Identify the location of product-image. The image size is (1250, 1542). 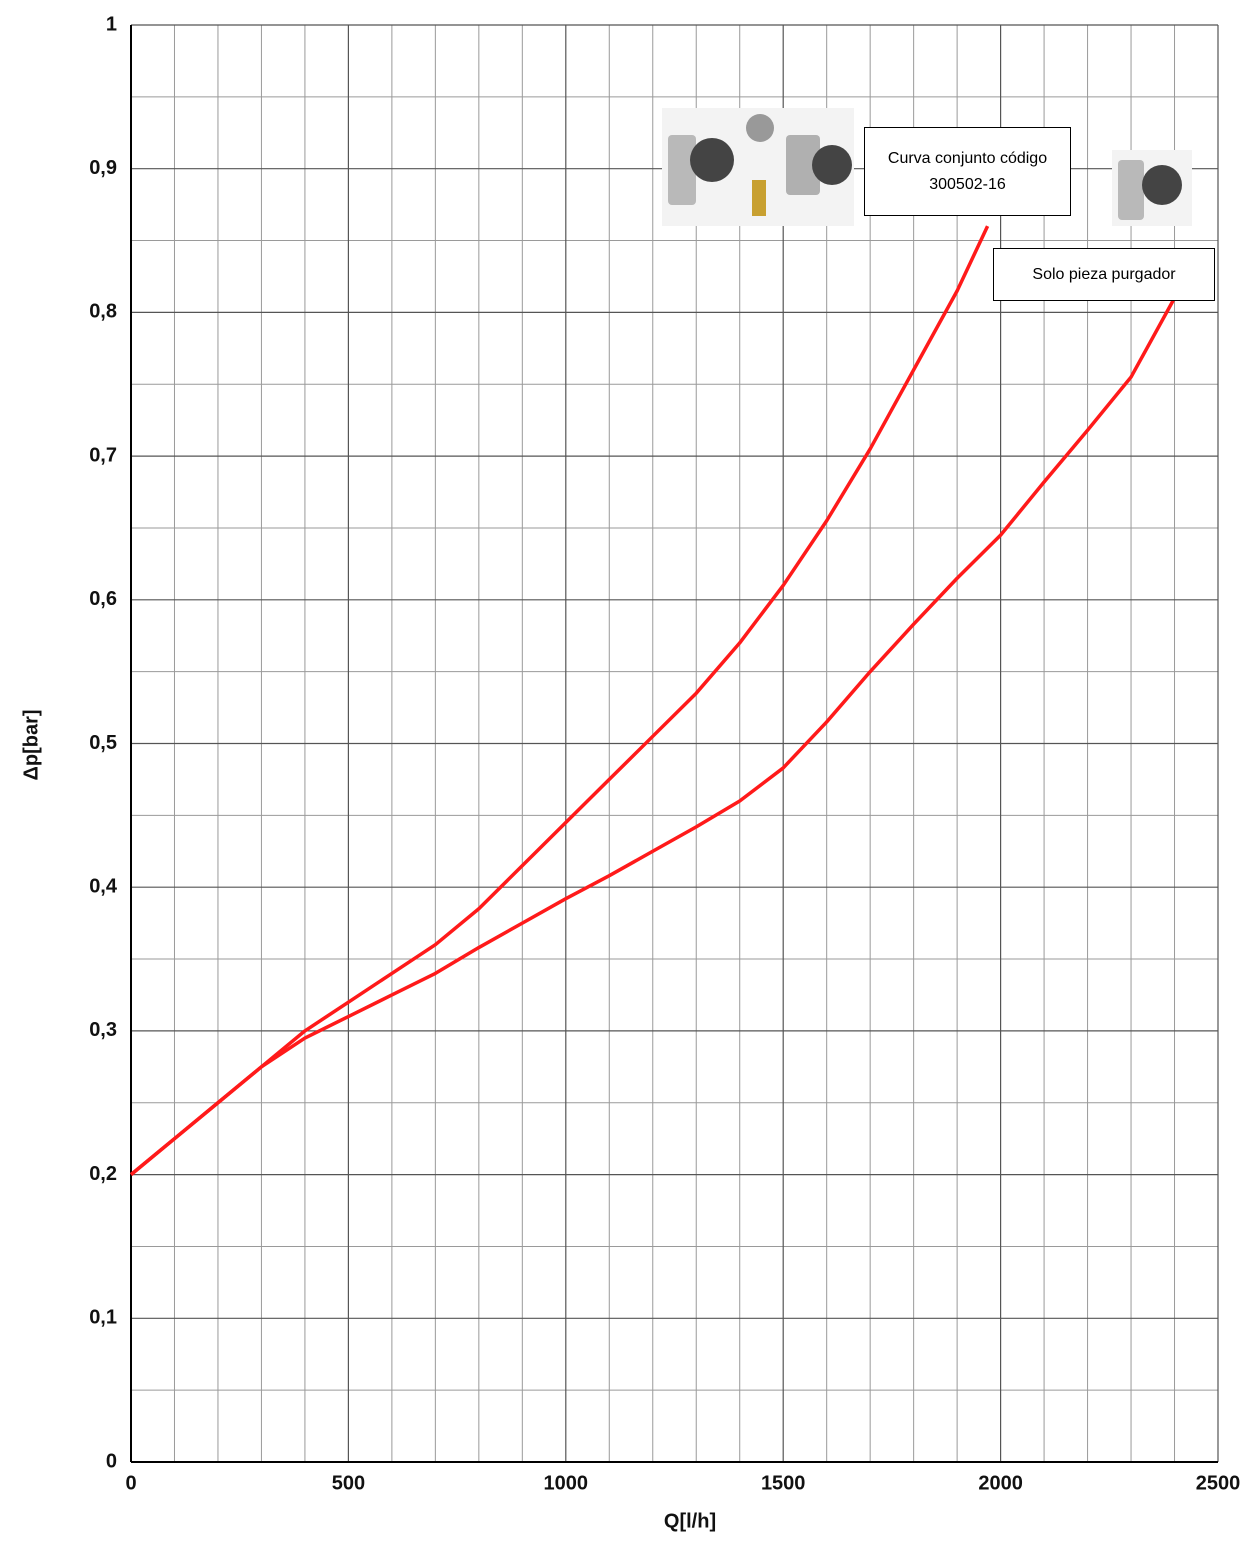
(927, 167).